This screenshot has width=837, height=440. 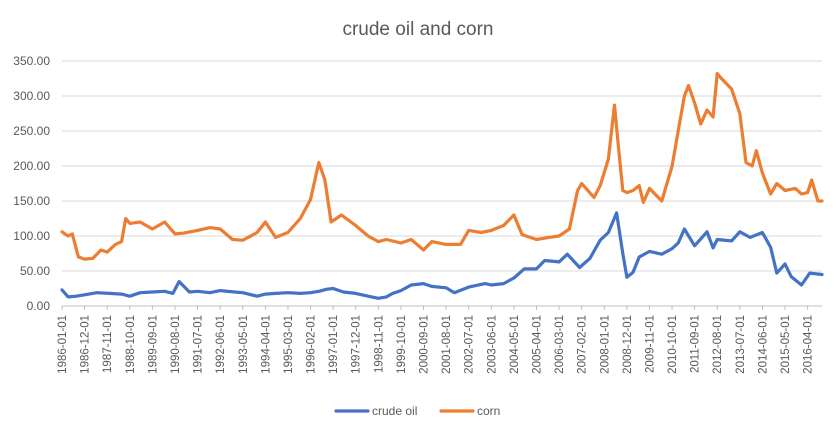 I want to click on x-tick-label: 2002-07-01, so click(x=470, y=344).